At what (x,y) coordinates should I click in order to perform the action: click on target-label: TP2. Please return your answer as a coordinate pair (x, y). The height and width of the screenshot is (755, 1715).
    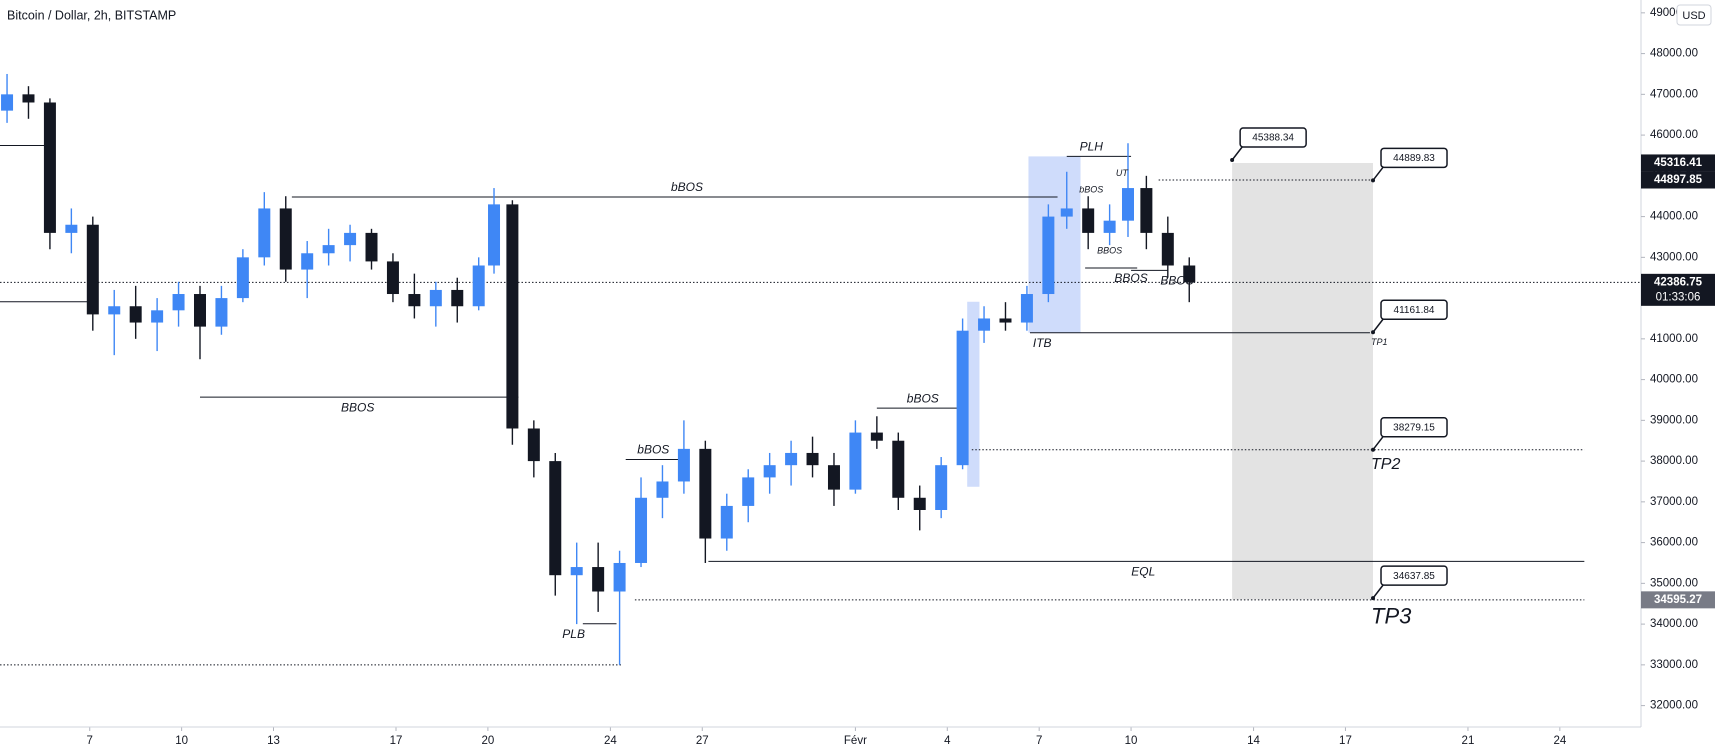
    Looking at the image, I should click on (1385, 464).